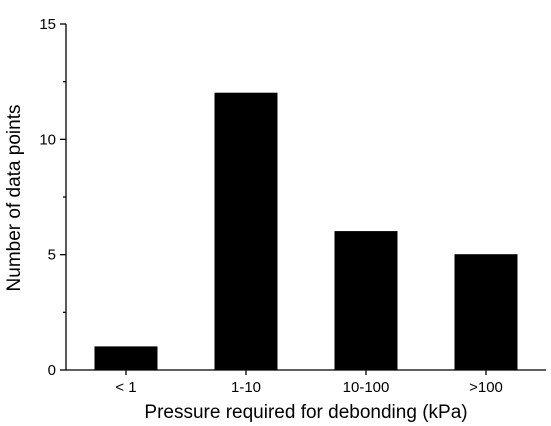  What do you see at coordinates (52, 255) in the screenshot?
I see `y-tick-label-1: 5` at bounding box center [52, 255].